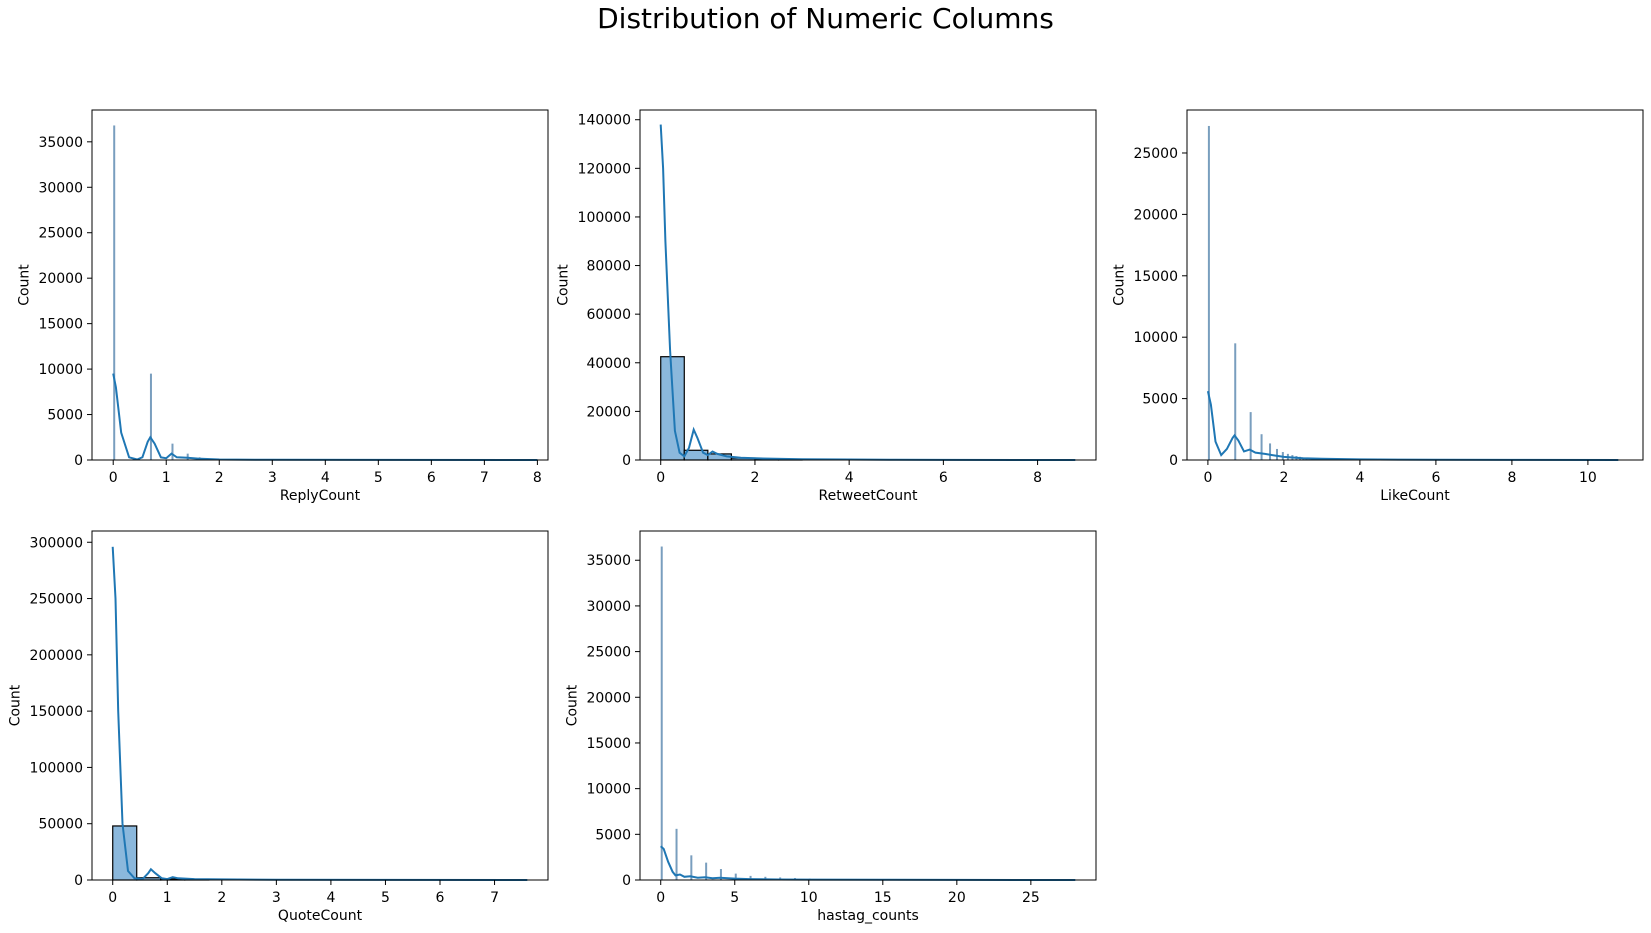  I want to click on y-tick-label: 80000, so click(608, 267).